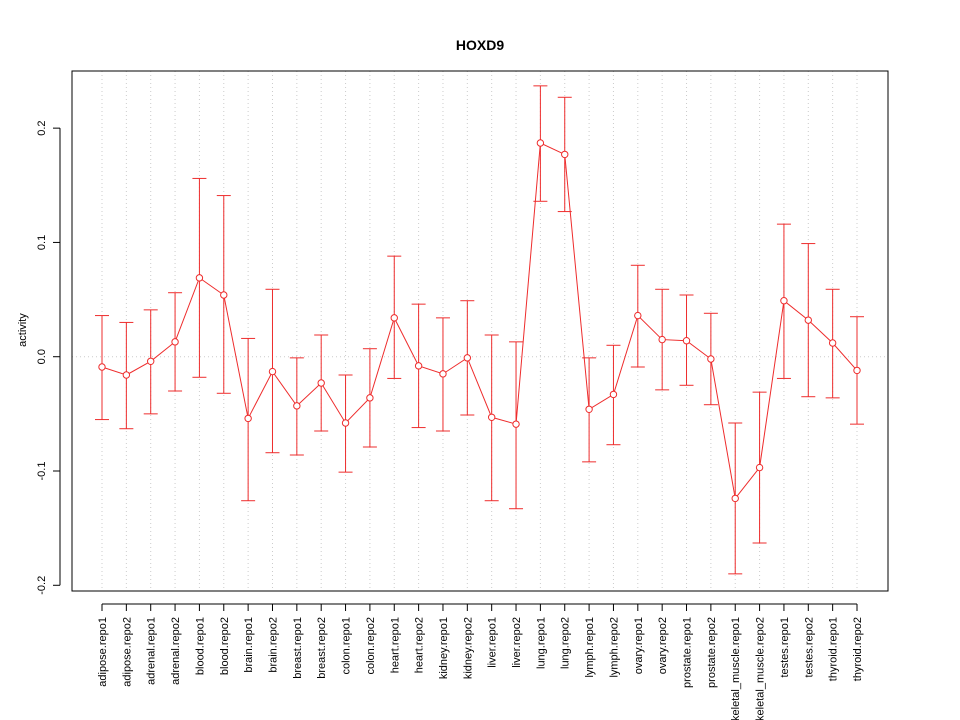 The height and width of the screenshot is (720, 960). What do you see at coordinates (200, 646) in the screenshot?
I see `x-tick-label: blood.repo1` at bounding box center [200, 646].